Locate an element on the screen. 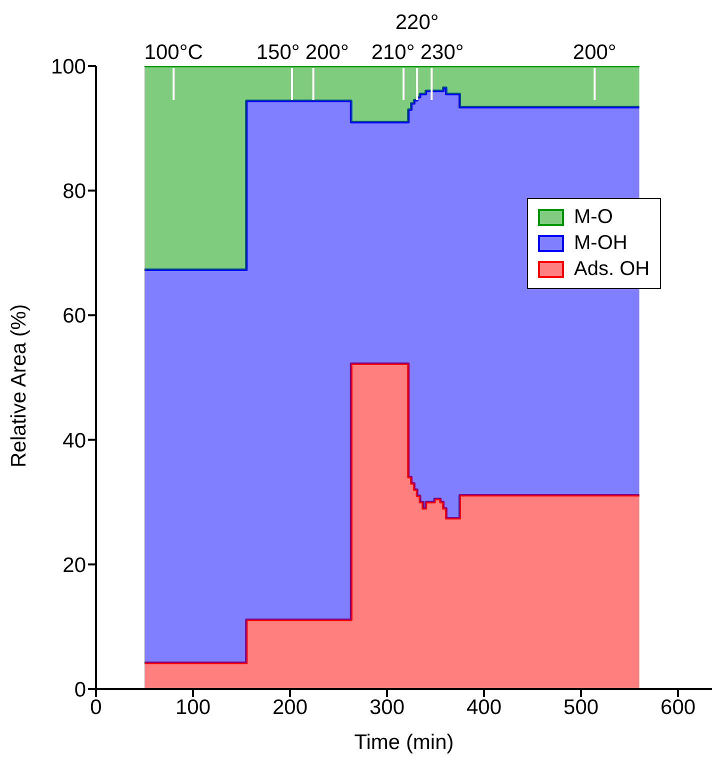 The image size is (717, 768). x-tick-label: 100 is located at coordinates (193, 707).